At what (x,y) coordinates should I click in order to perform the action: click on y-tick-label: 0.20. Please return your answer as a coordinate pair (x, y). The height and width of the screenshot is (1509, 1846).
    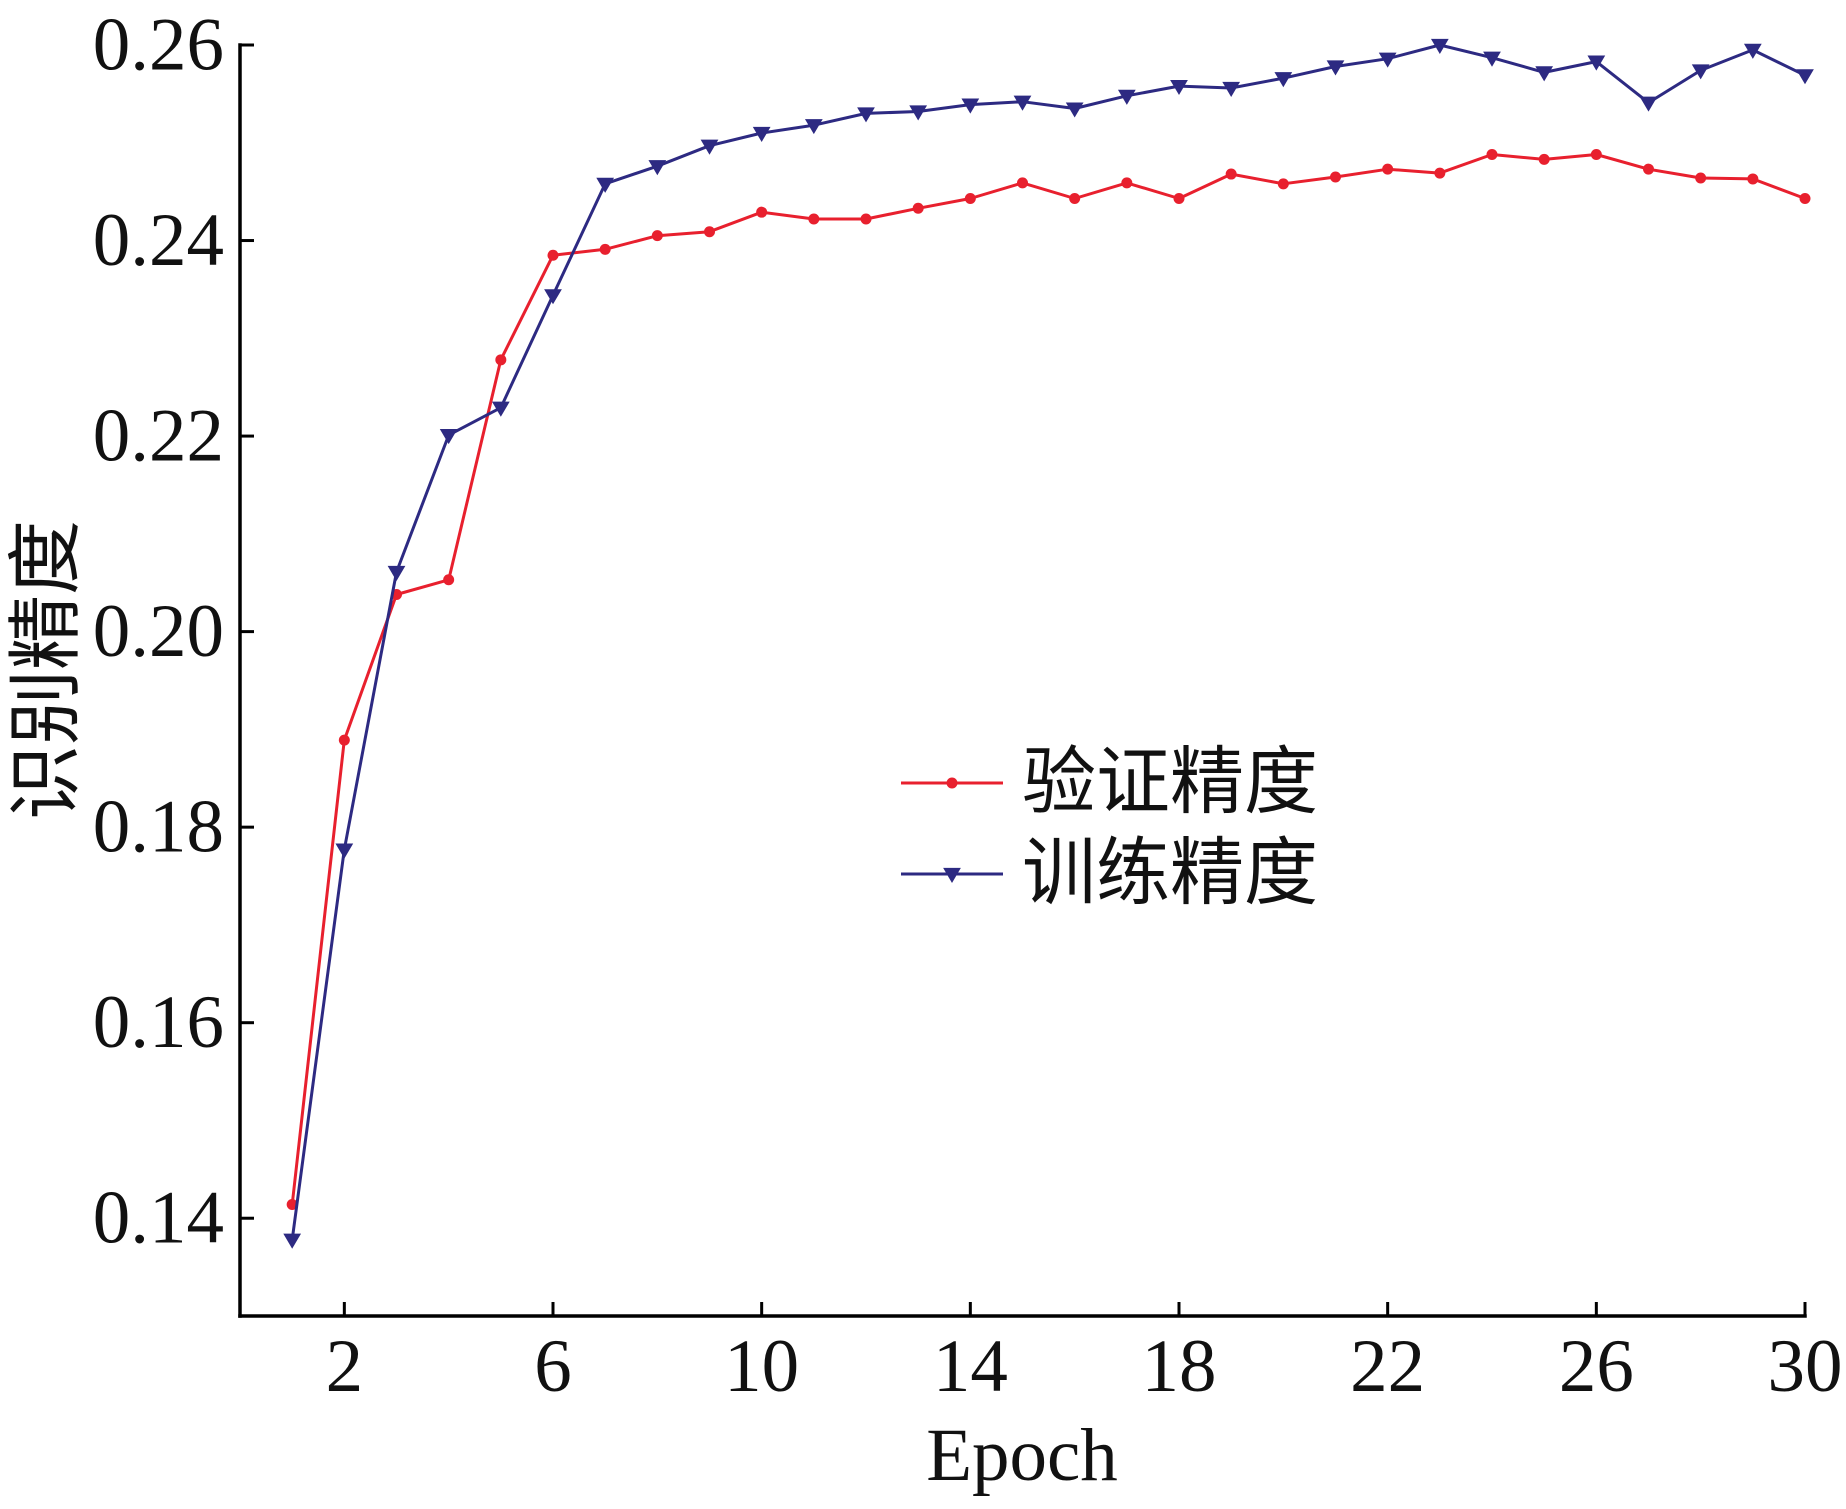
    Looking at the image, I should click on (158, 631).